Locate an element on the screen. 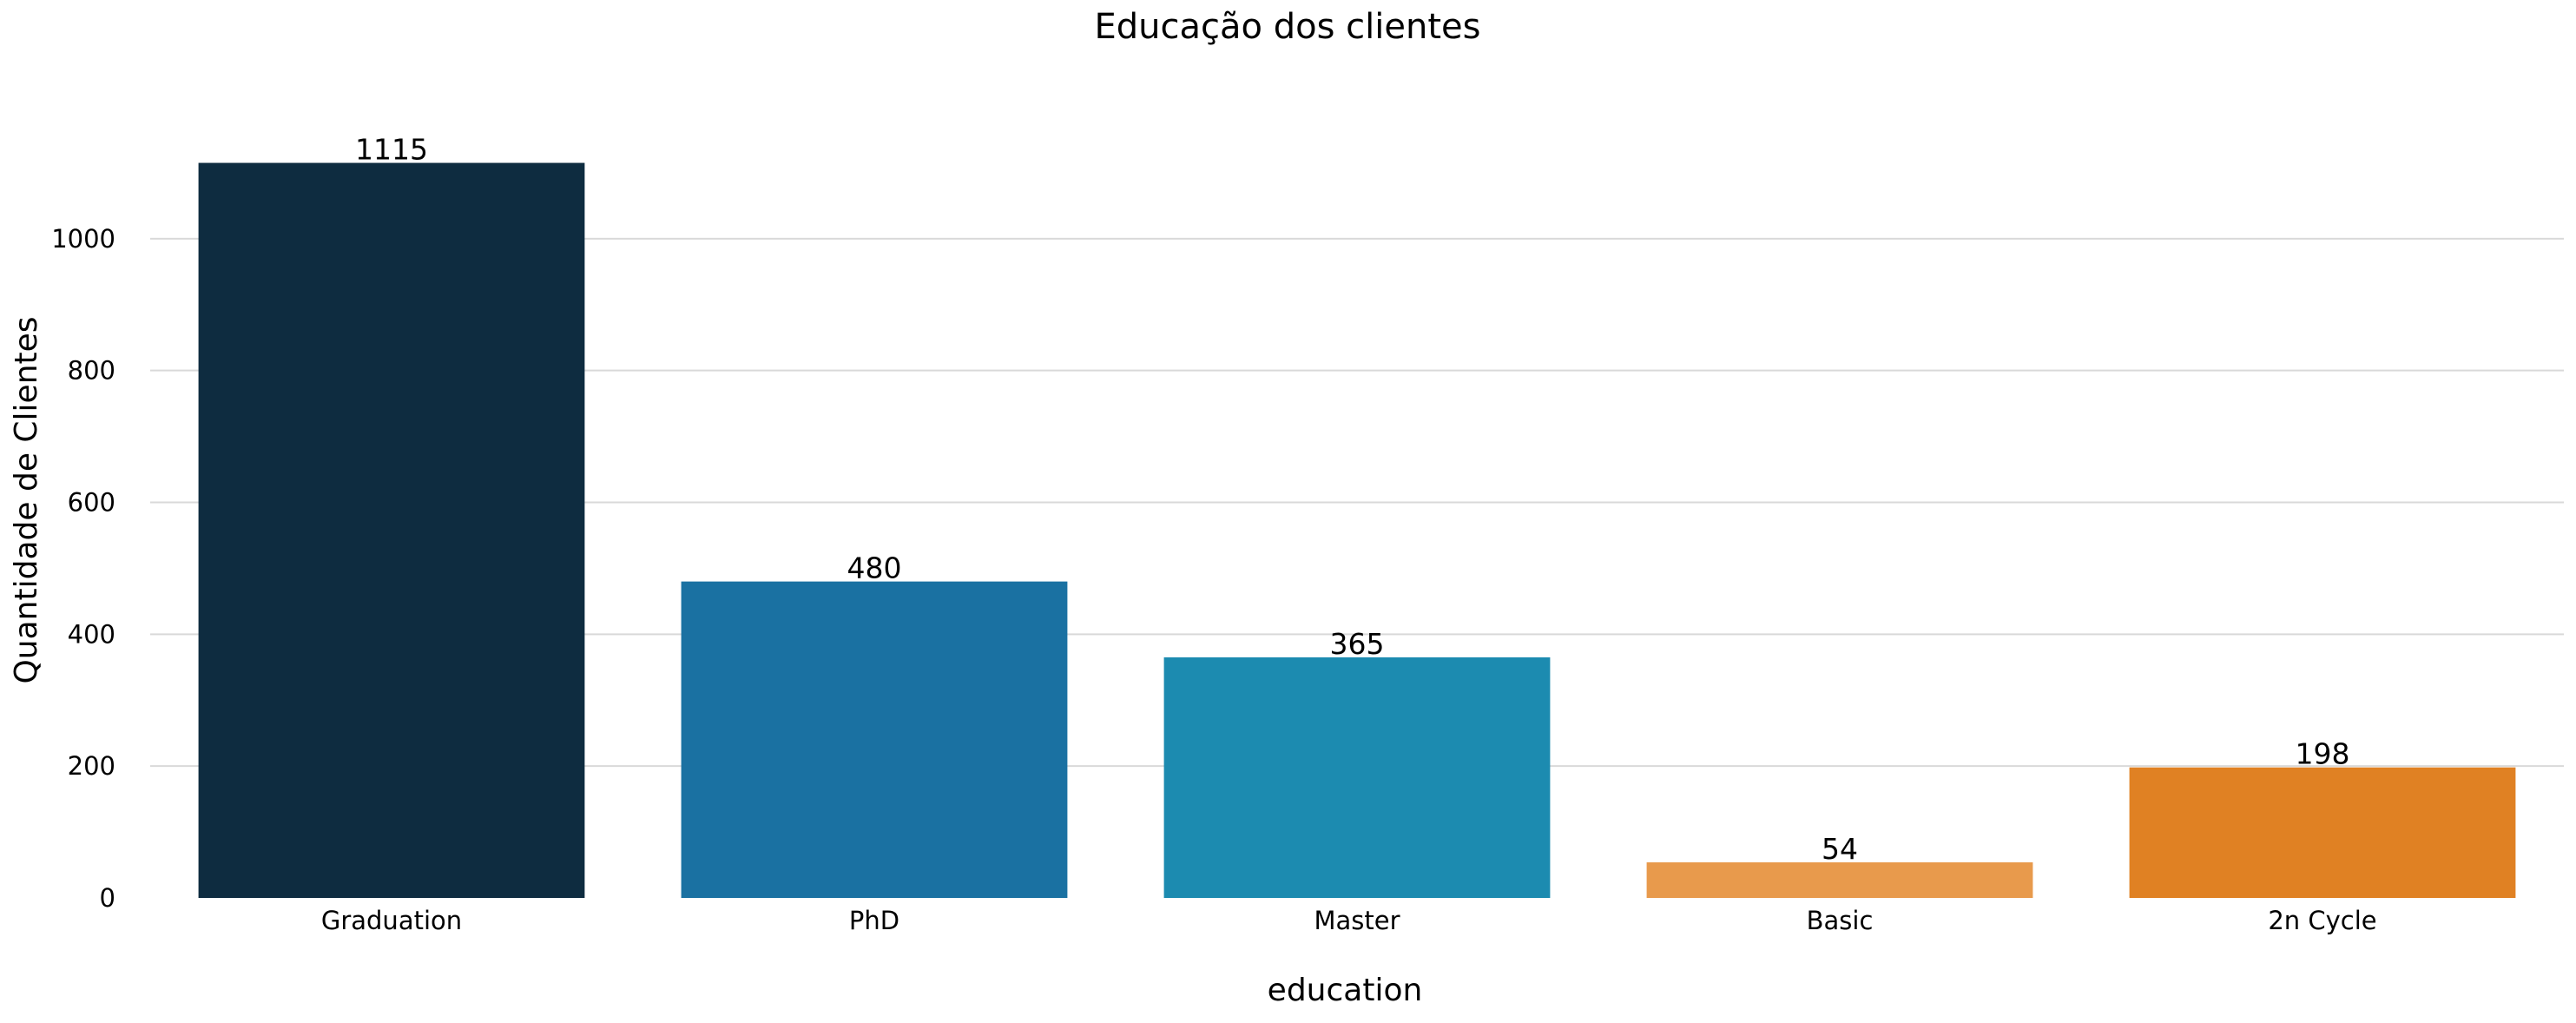 Image resolution: width=2576 pixels, height=1023 pixels. bar-2n-cycle is located at coordinates (2322, 833).